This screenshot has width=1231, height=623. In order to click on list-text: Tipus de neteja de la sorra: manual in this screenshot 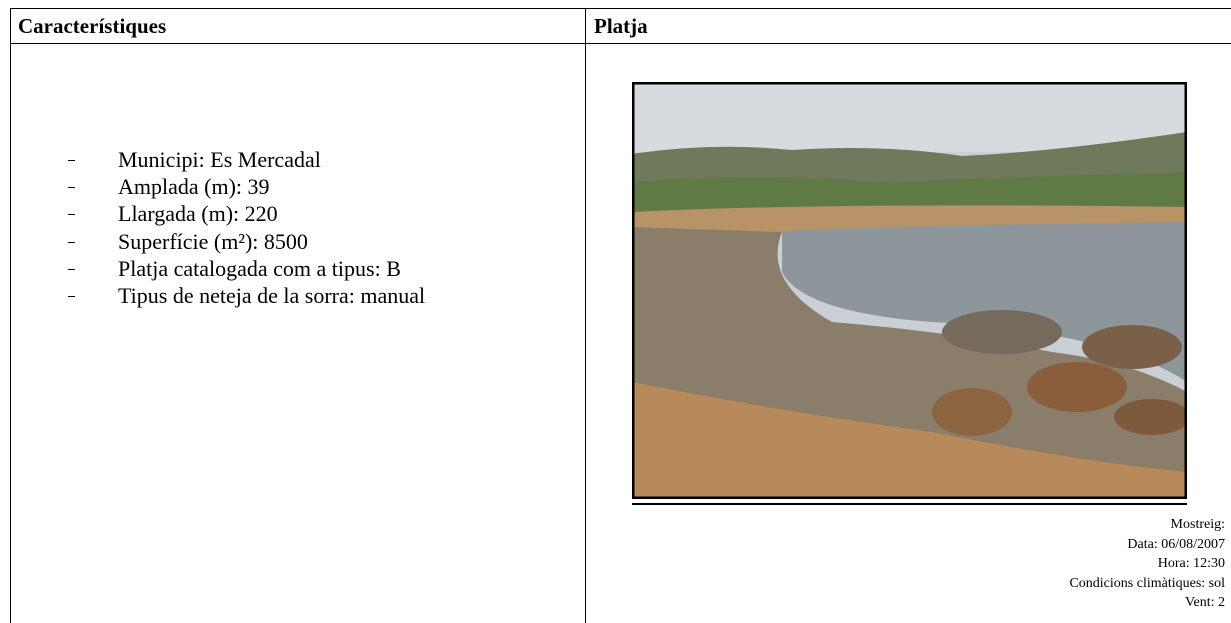, I will do `click(272, 296)`.